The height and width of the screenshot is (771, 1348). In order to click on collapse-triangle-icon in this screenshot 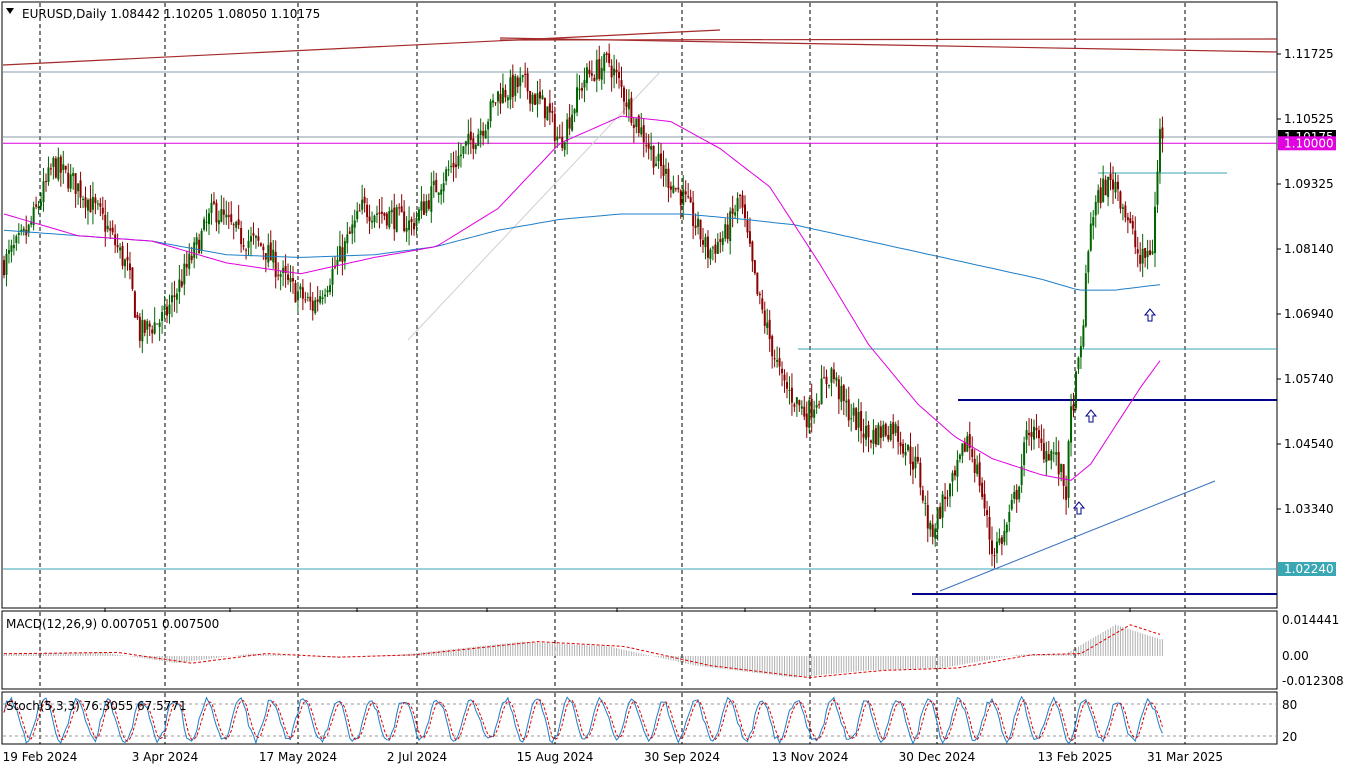, I will do `click(10, 11)`.